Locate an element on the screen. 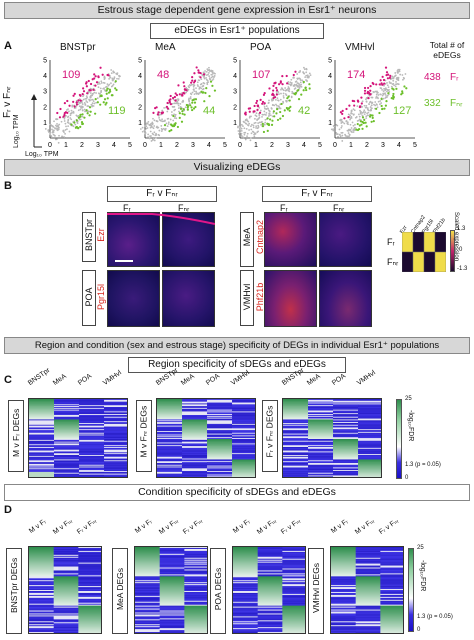 The width and height of the screenshot is (474, 640). panel-c-row-box is located at coordinates (270, 436).